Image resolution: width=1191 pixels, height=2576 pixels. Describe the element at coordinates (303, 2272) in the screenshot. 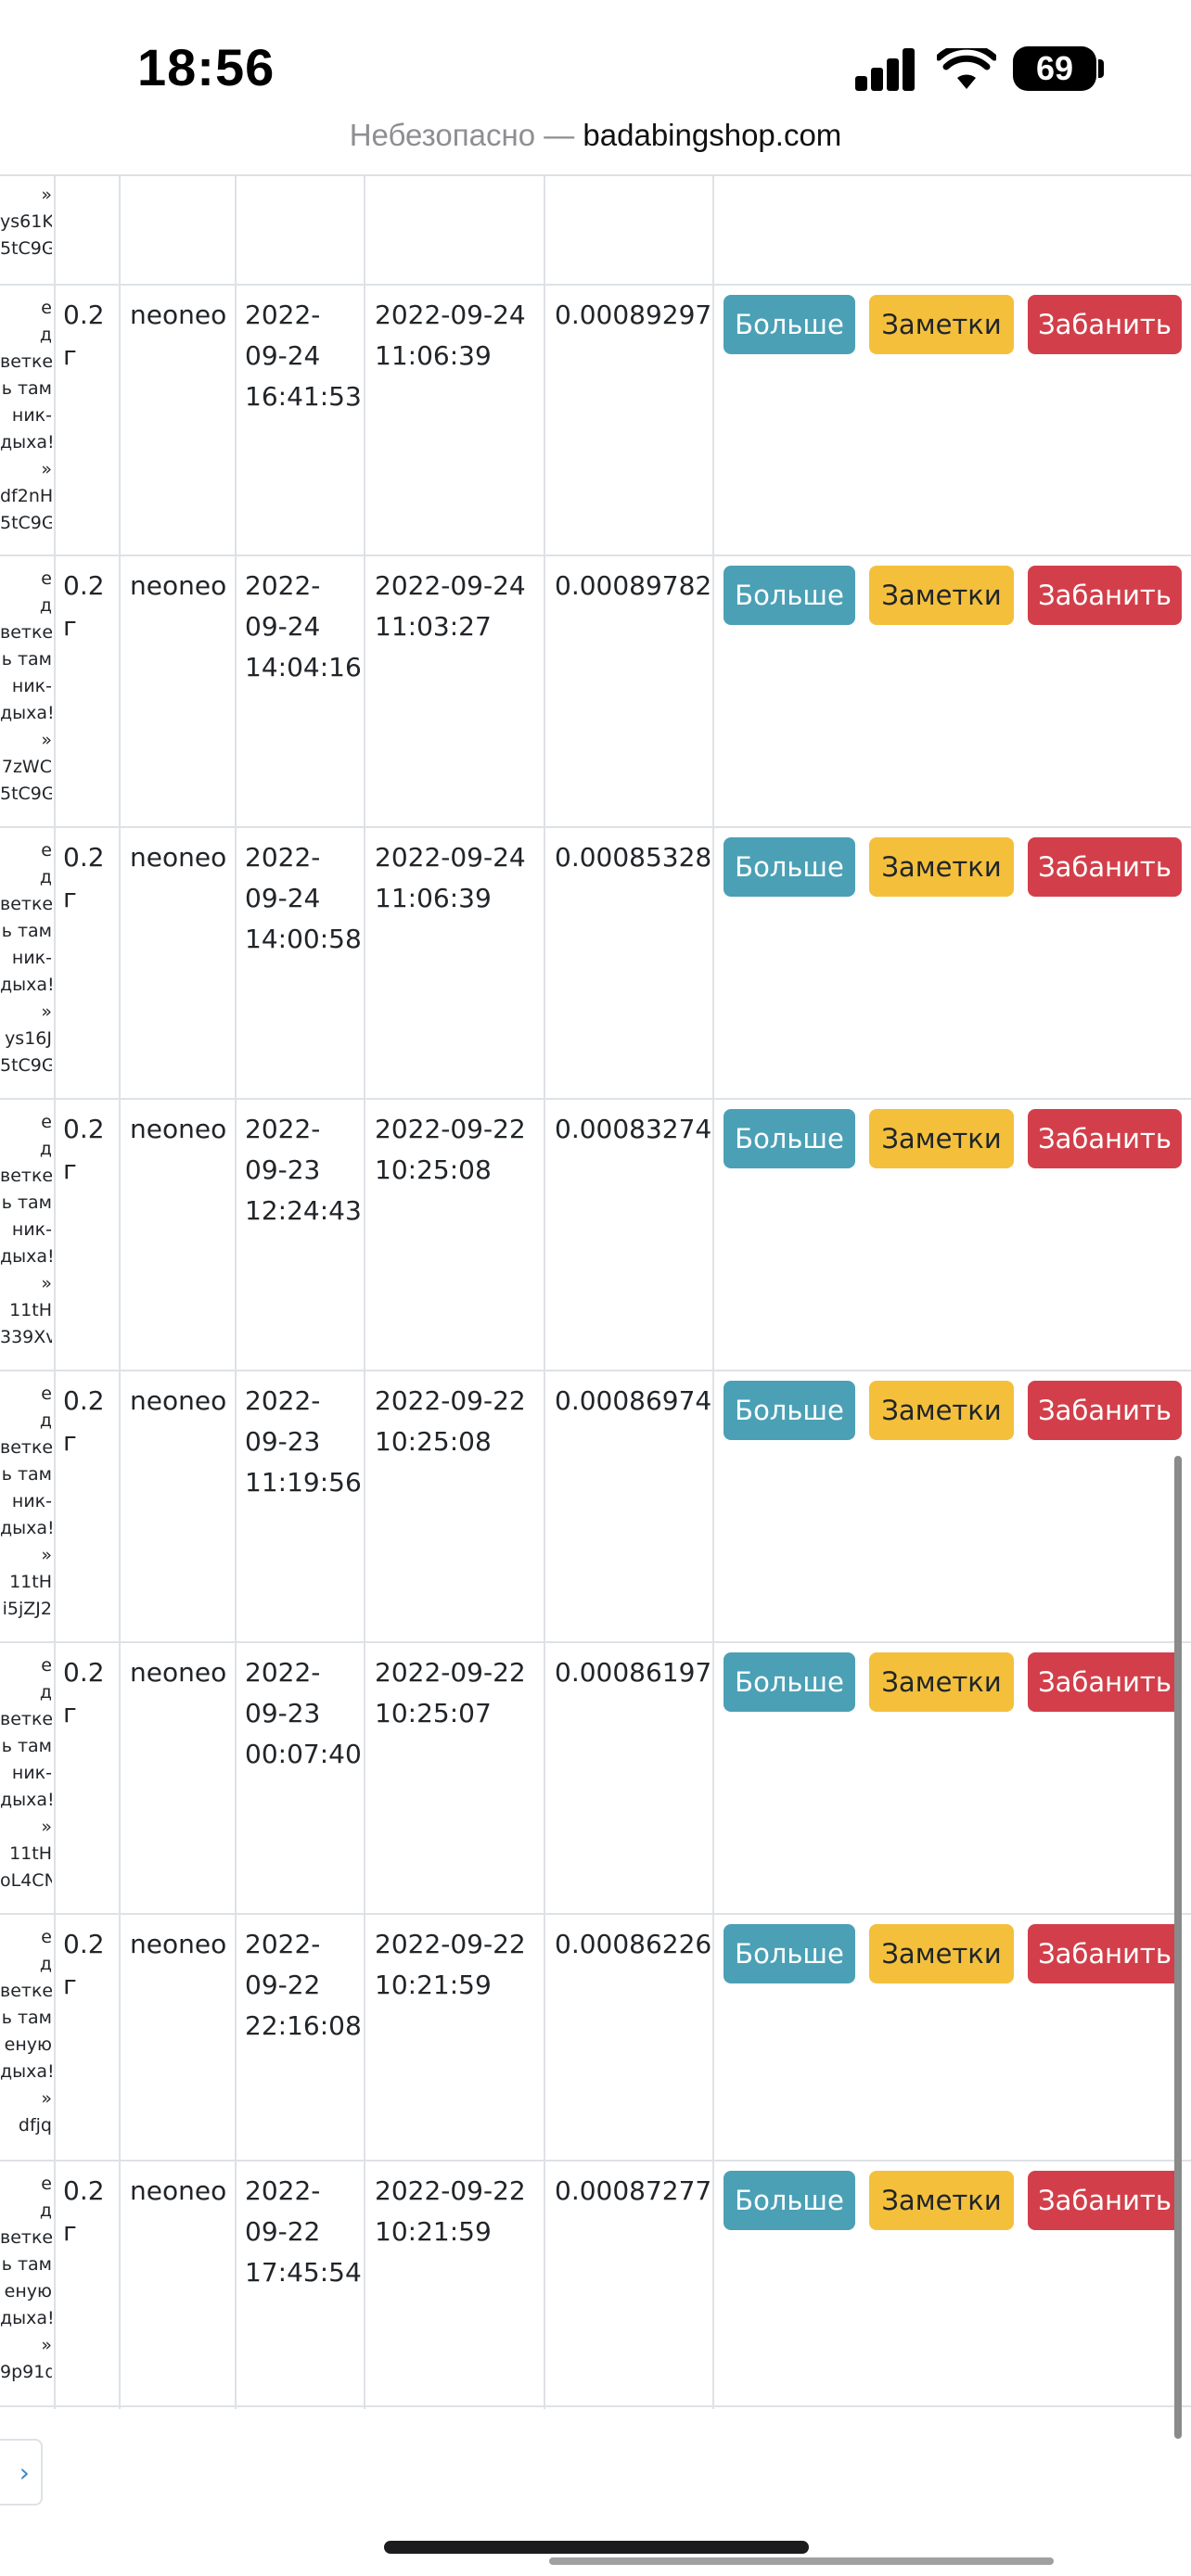

I see `created-time: 17:45:54` at that location.